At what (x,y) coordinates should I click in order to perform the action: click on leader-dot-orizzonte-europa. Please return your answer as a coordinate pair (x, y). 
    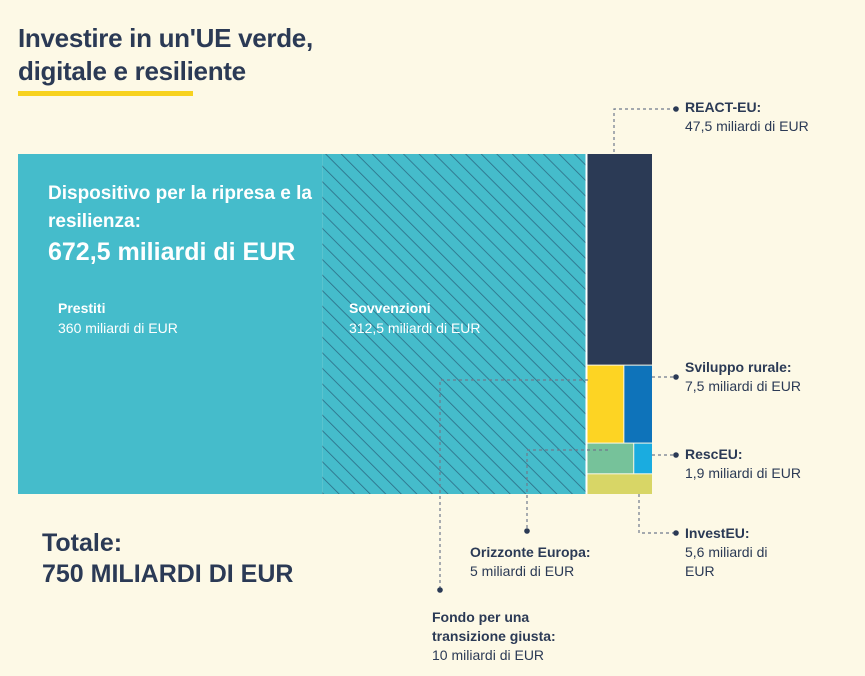
    Looking at the image, I should click on (527, 531).